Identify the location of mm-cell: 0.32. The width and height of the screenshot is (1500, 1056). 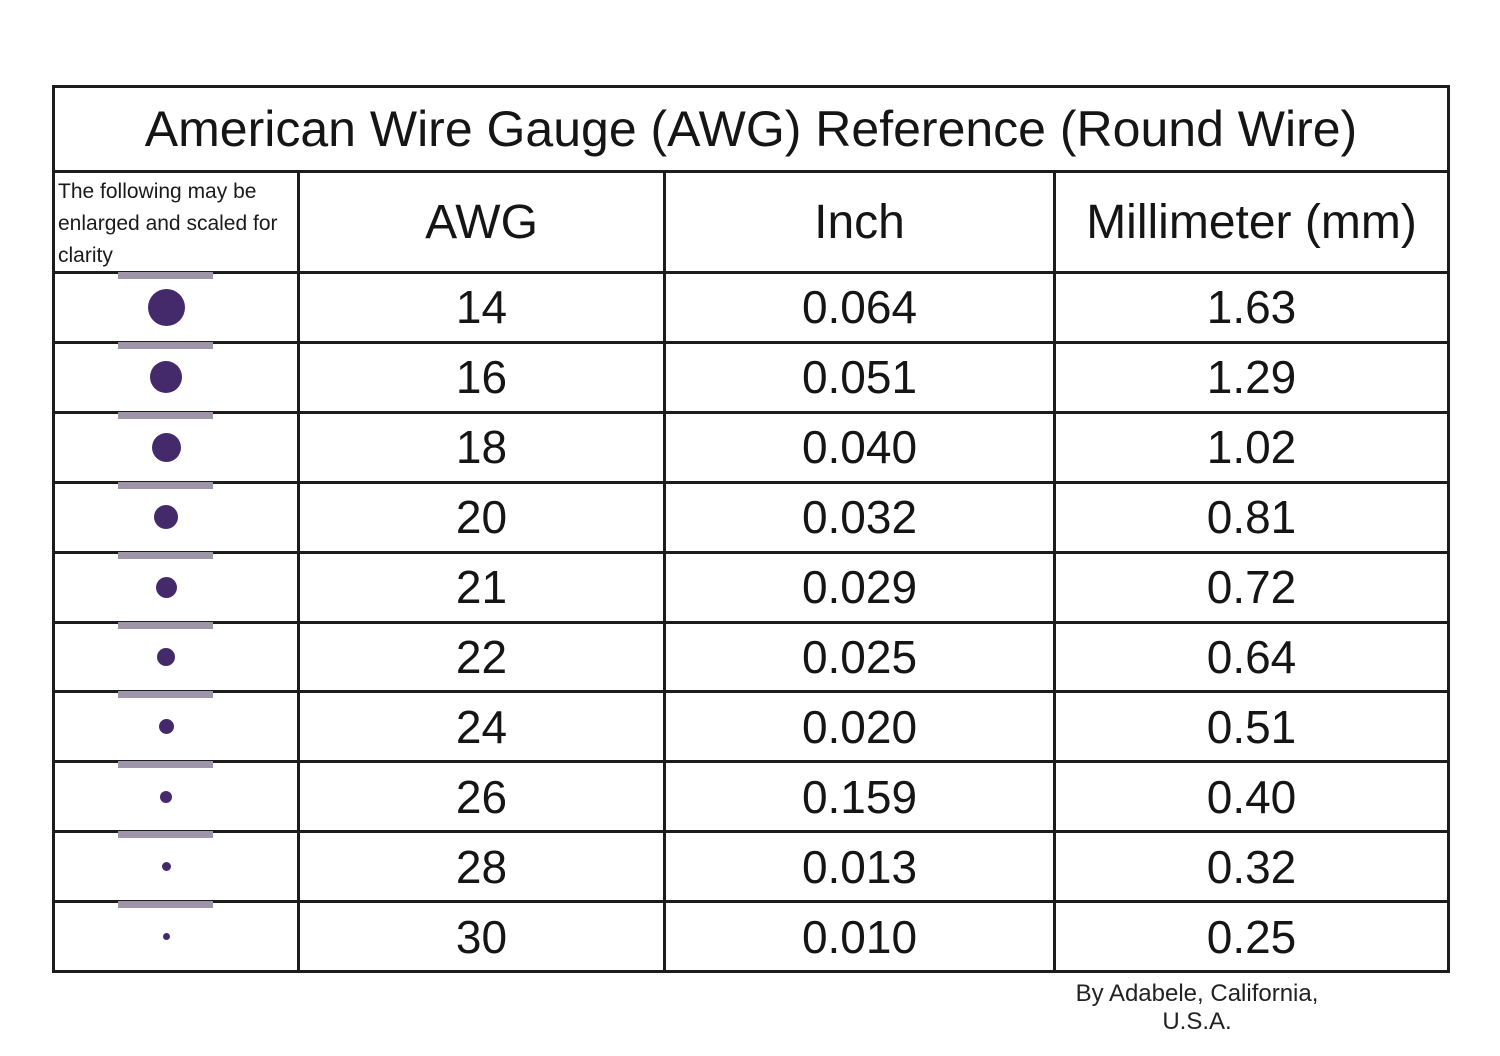
(1250, 865).